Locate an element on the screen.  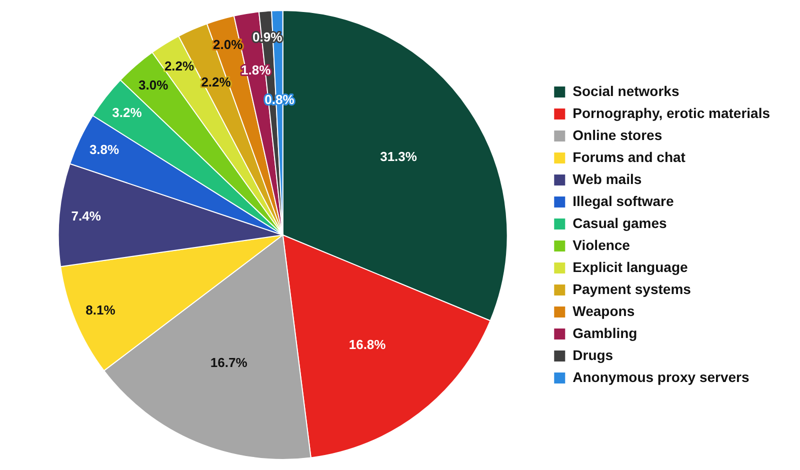
legend-label: Web mails is located at coordinates (607, 178).